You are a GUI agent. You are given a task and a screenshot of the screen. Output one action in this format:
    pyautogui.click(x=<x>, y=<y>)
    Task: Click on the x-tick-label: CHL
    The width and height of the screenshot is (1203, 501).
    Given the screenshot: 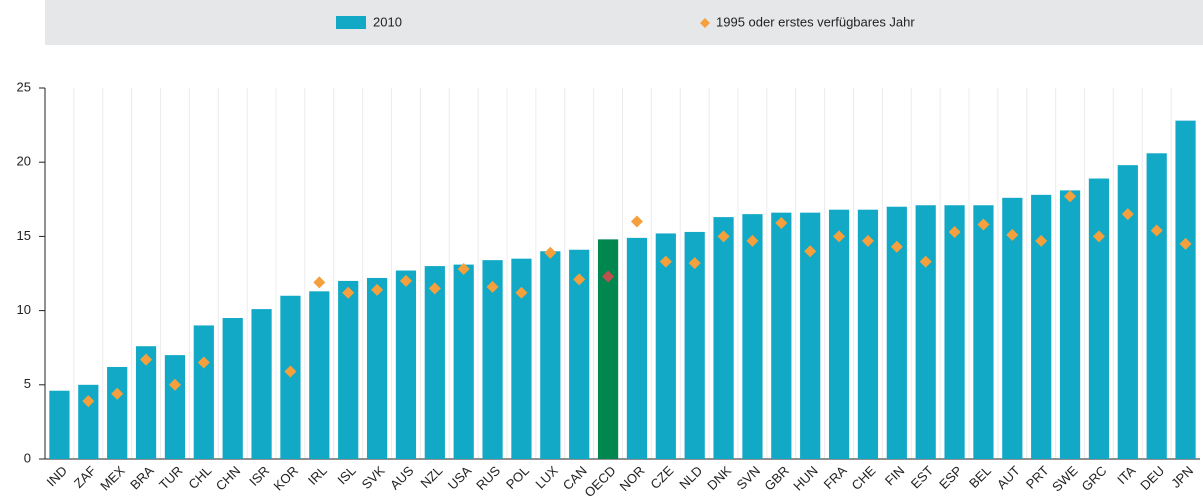 What is the action you would take?
    pyautogui.click(x=199, y=477)
    